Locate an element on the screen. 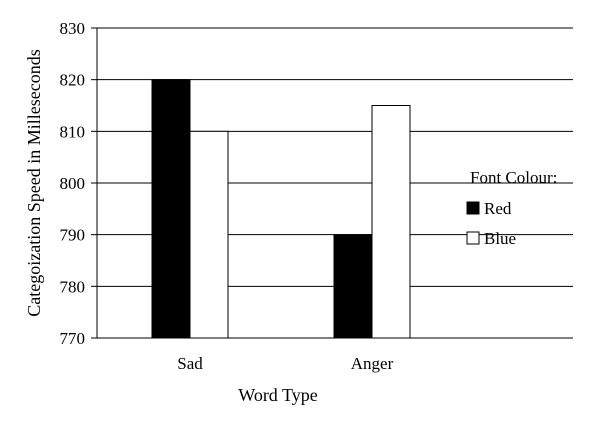  legend-label-blue: Blue is located at coordinates (500, 238).